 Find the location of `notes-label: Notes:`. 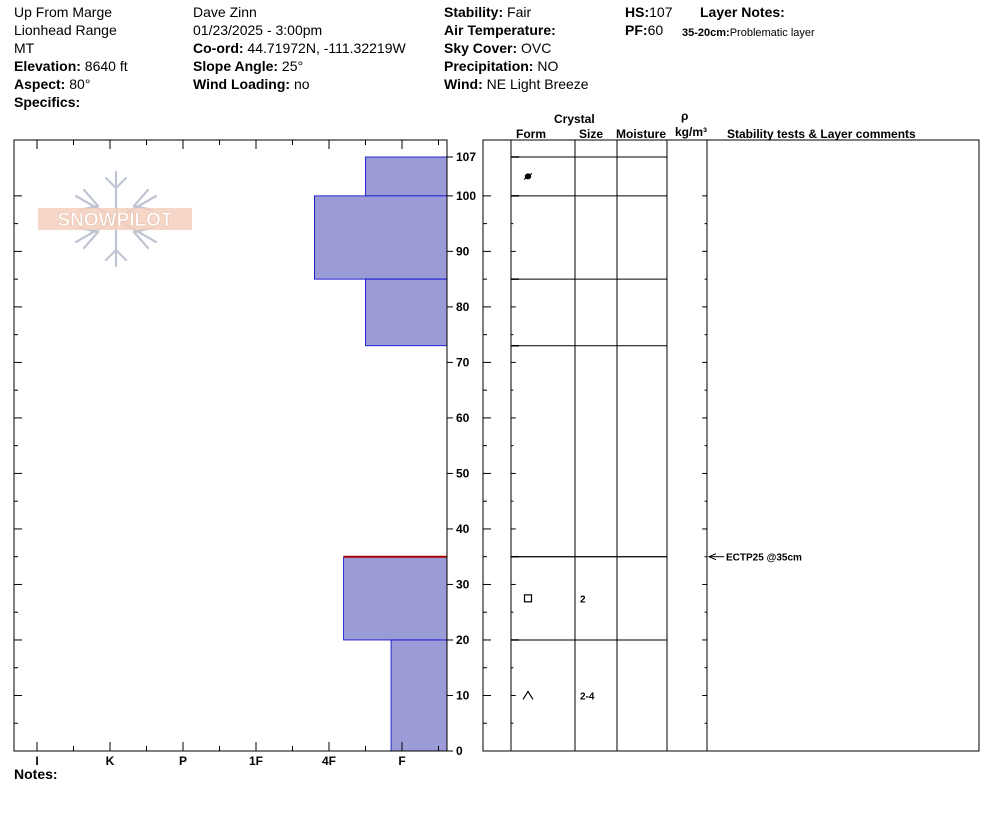

notes-label: Notes: is located at coordinates (36, 774).